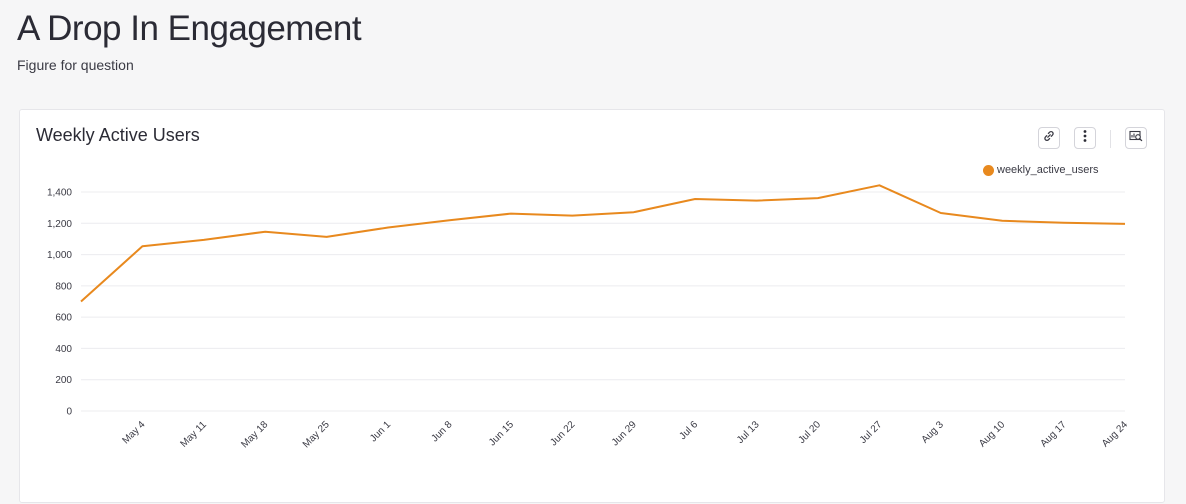 This screenshot has height=504, width=1186. Describe the element at coordinates (1115, 434) in the screenshot. I see `x-tick-label: Aug 24` at that location.